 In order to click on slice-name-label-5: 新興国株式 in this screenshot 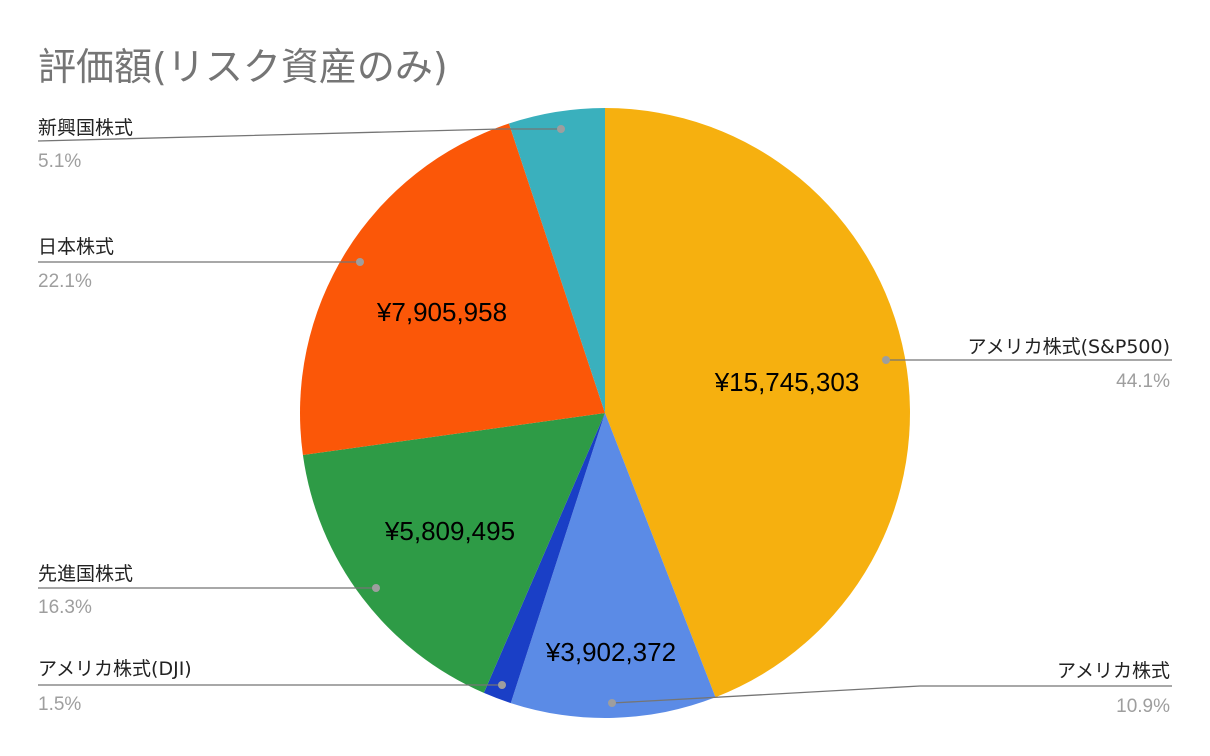, I will do `click(85, 128)`.